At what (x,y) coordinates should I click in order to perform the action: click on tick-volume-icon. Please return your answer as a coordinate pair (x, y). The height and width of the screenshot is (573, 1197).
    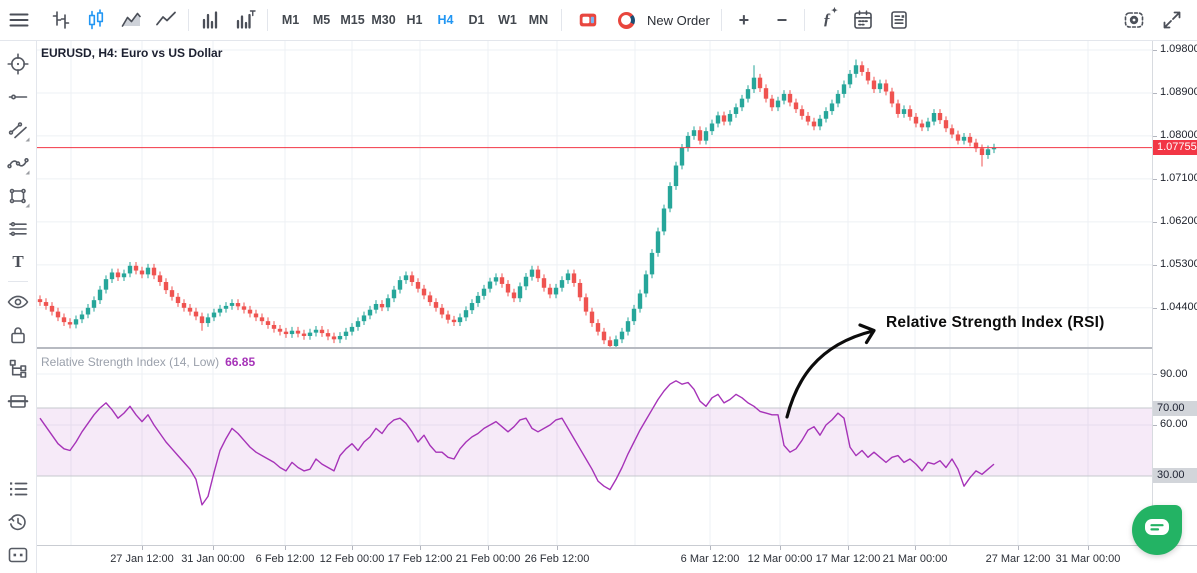
    Looking at the image, I should click on (245, 20).